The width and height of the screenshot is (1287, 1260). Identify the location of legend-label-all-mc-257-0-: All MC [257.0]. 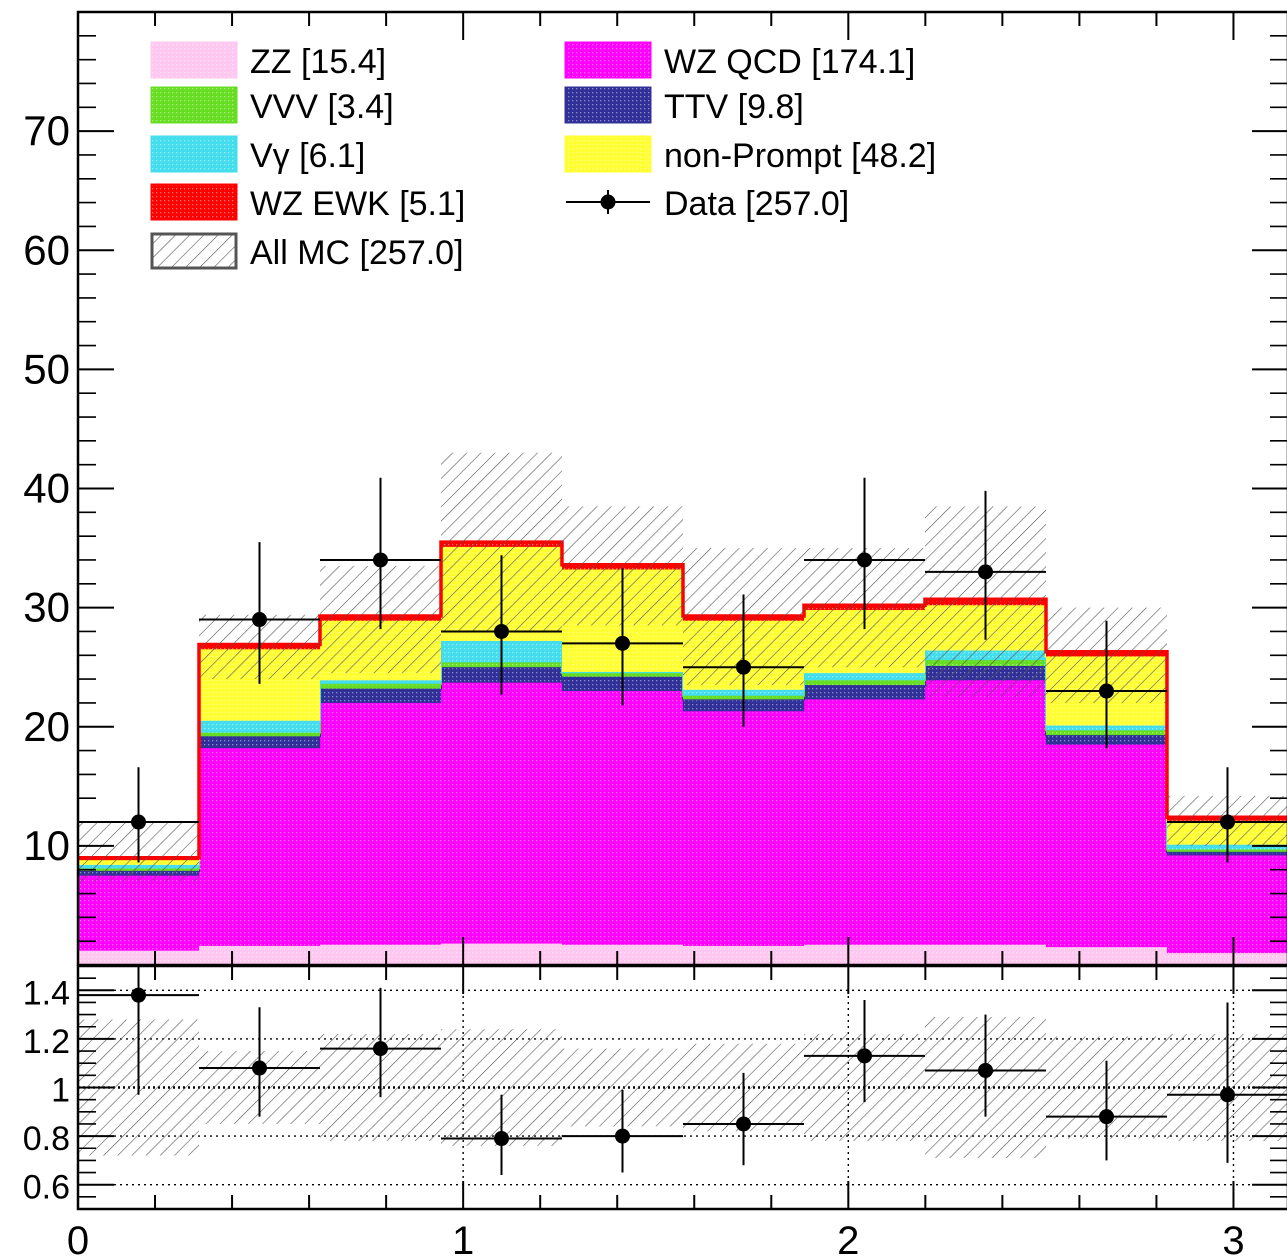
(357, 253).